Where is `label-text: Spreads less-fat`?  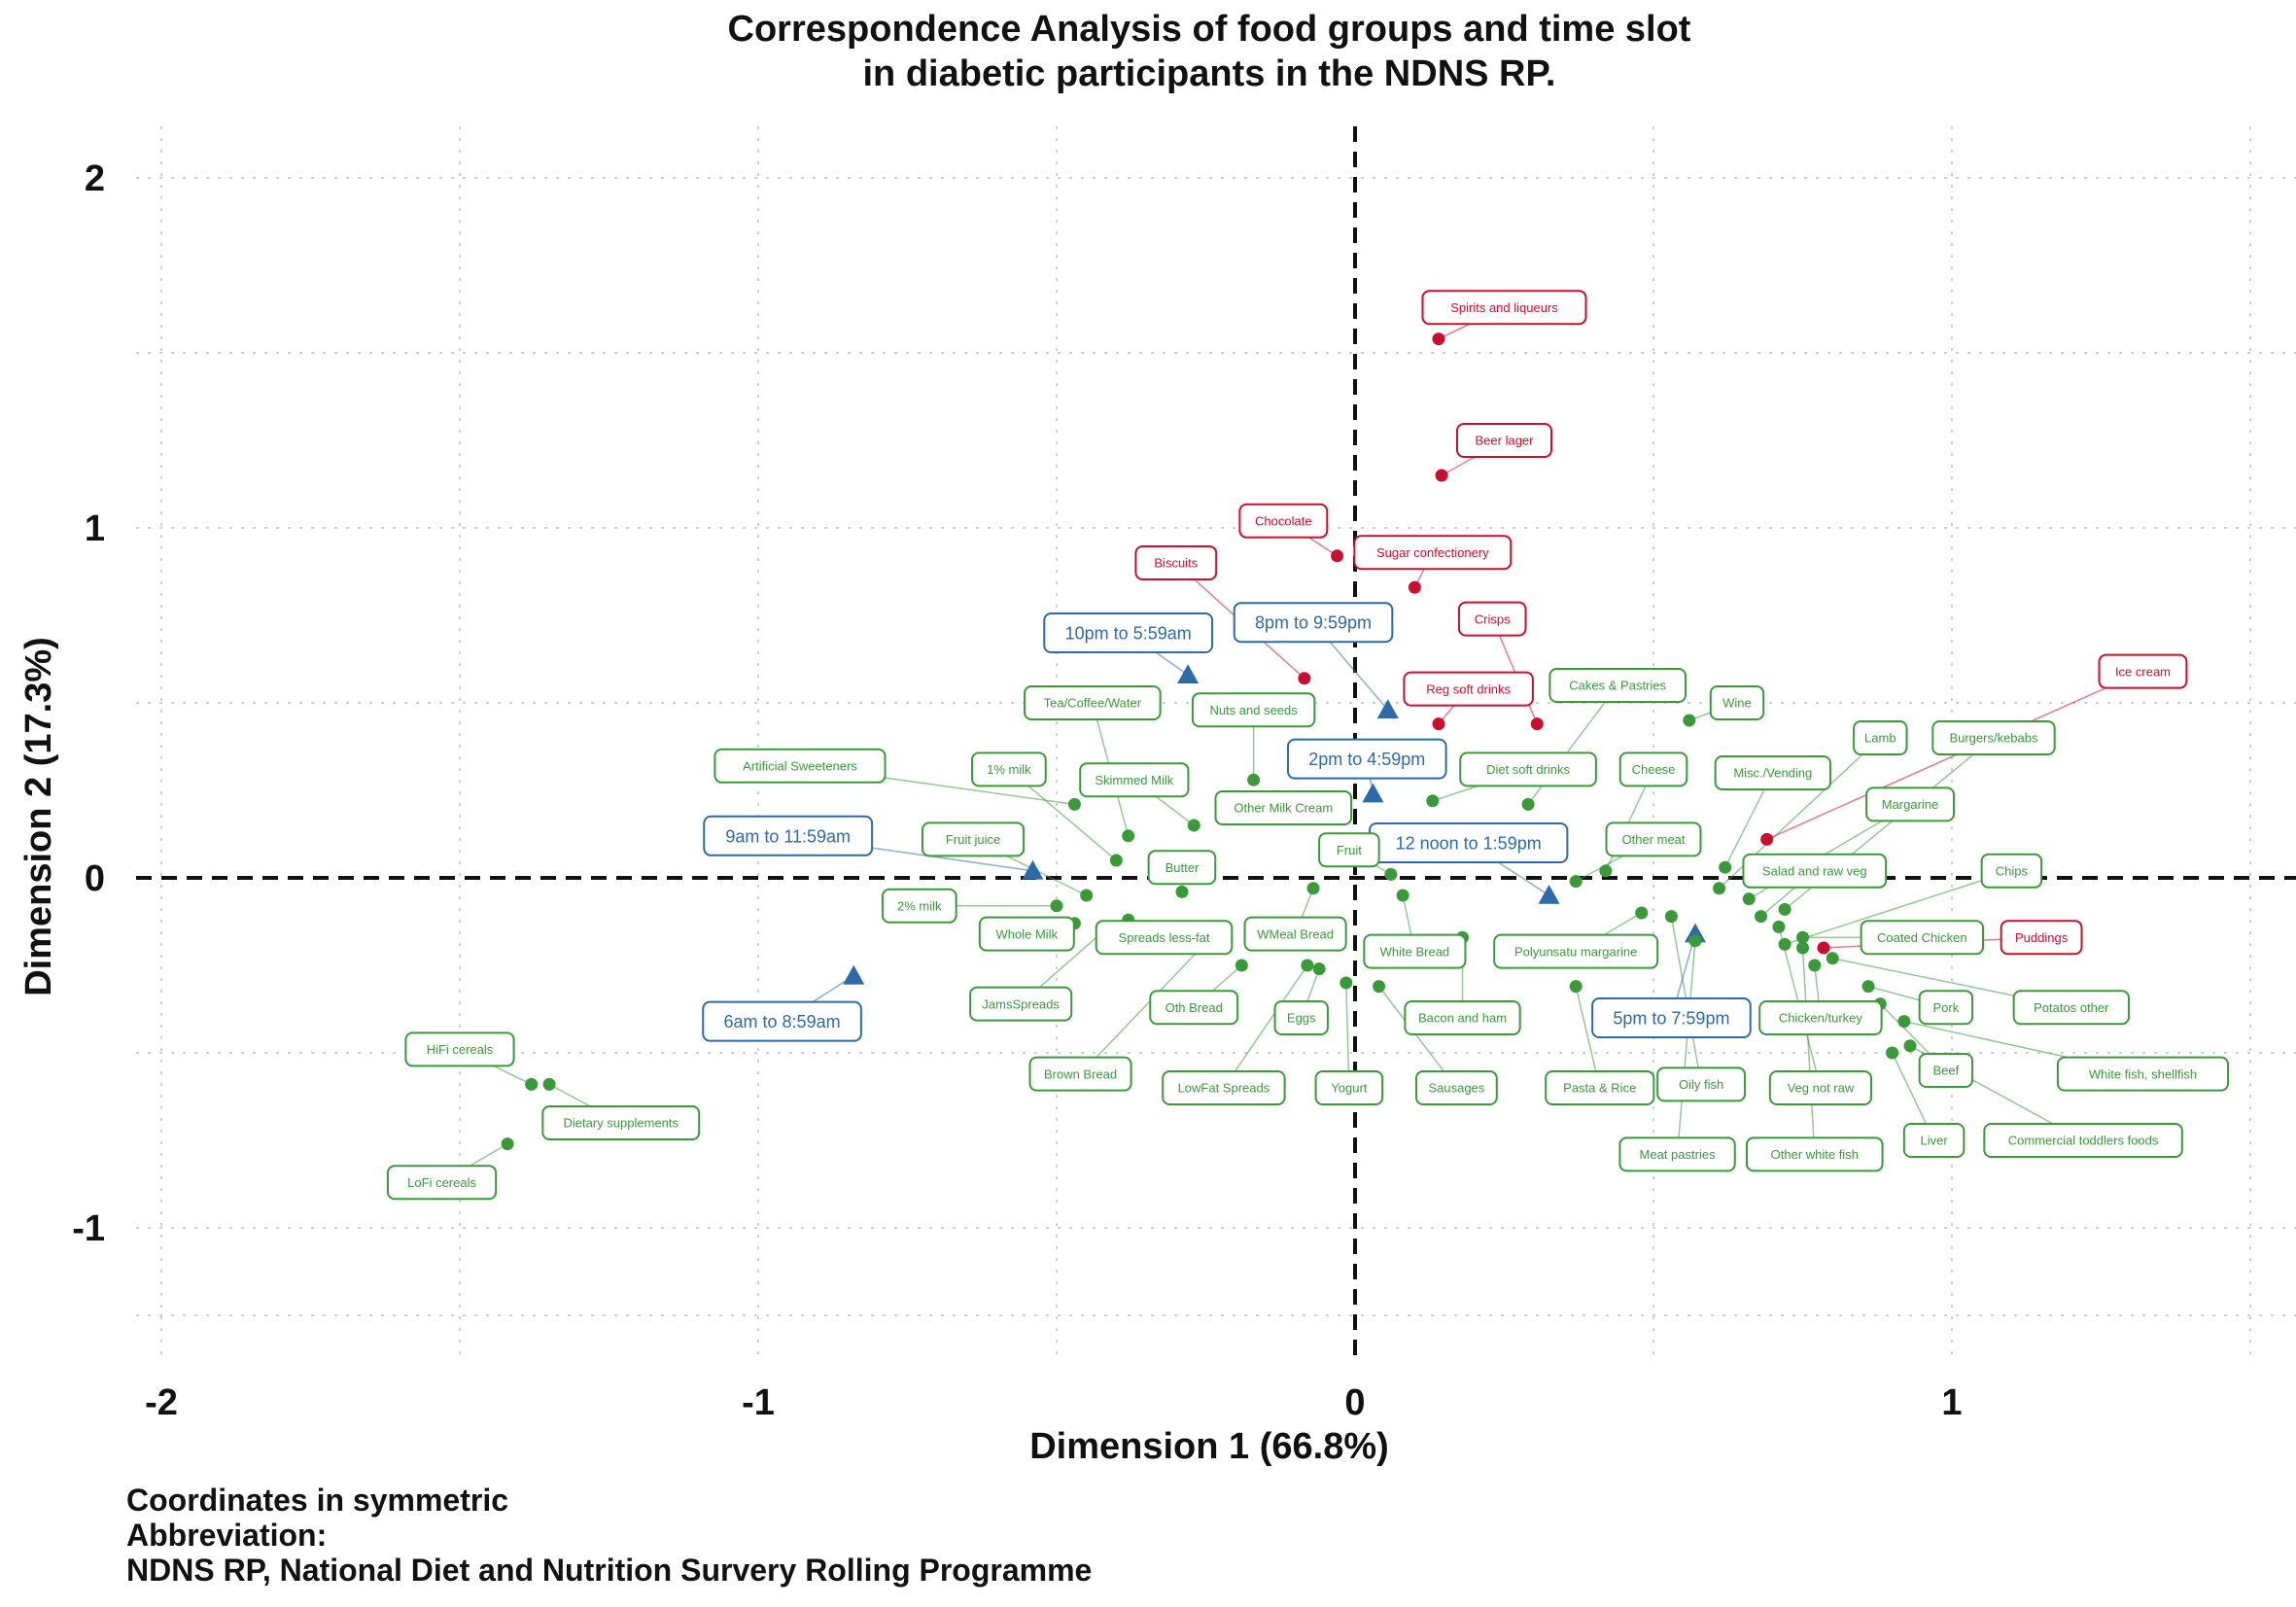
label-text: Spreads less-fat is located at coordinates (1164, 937).